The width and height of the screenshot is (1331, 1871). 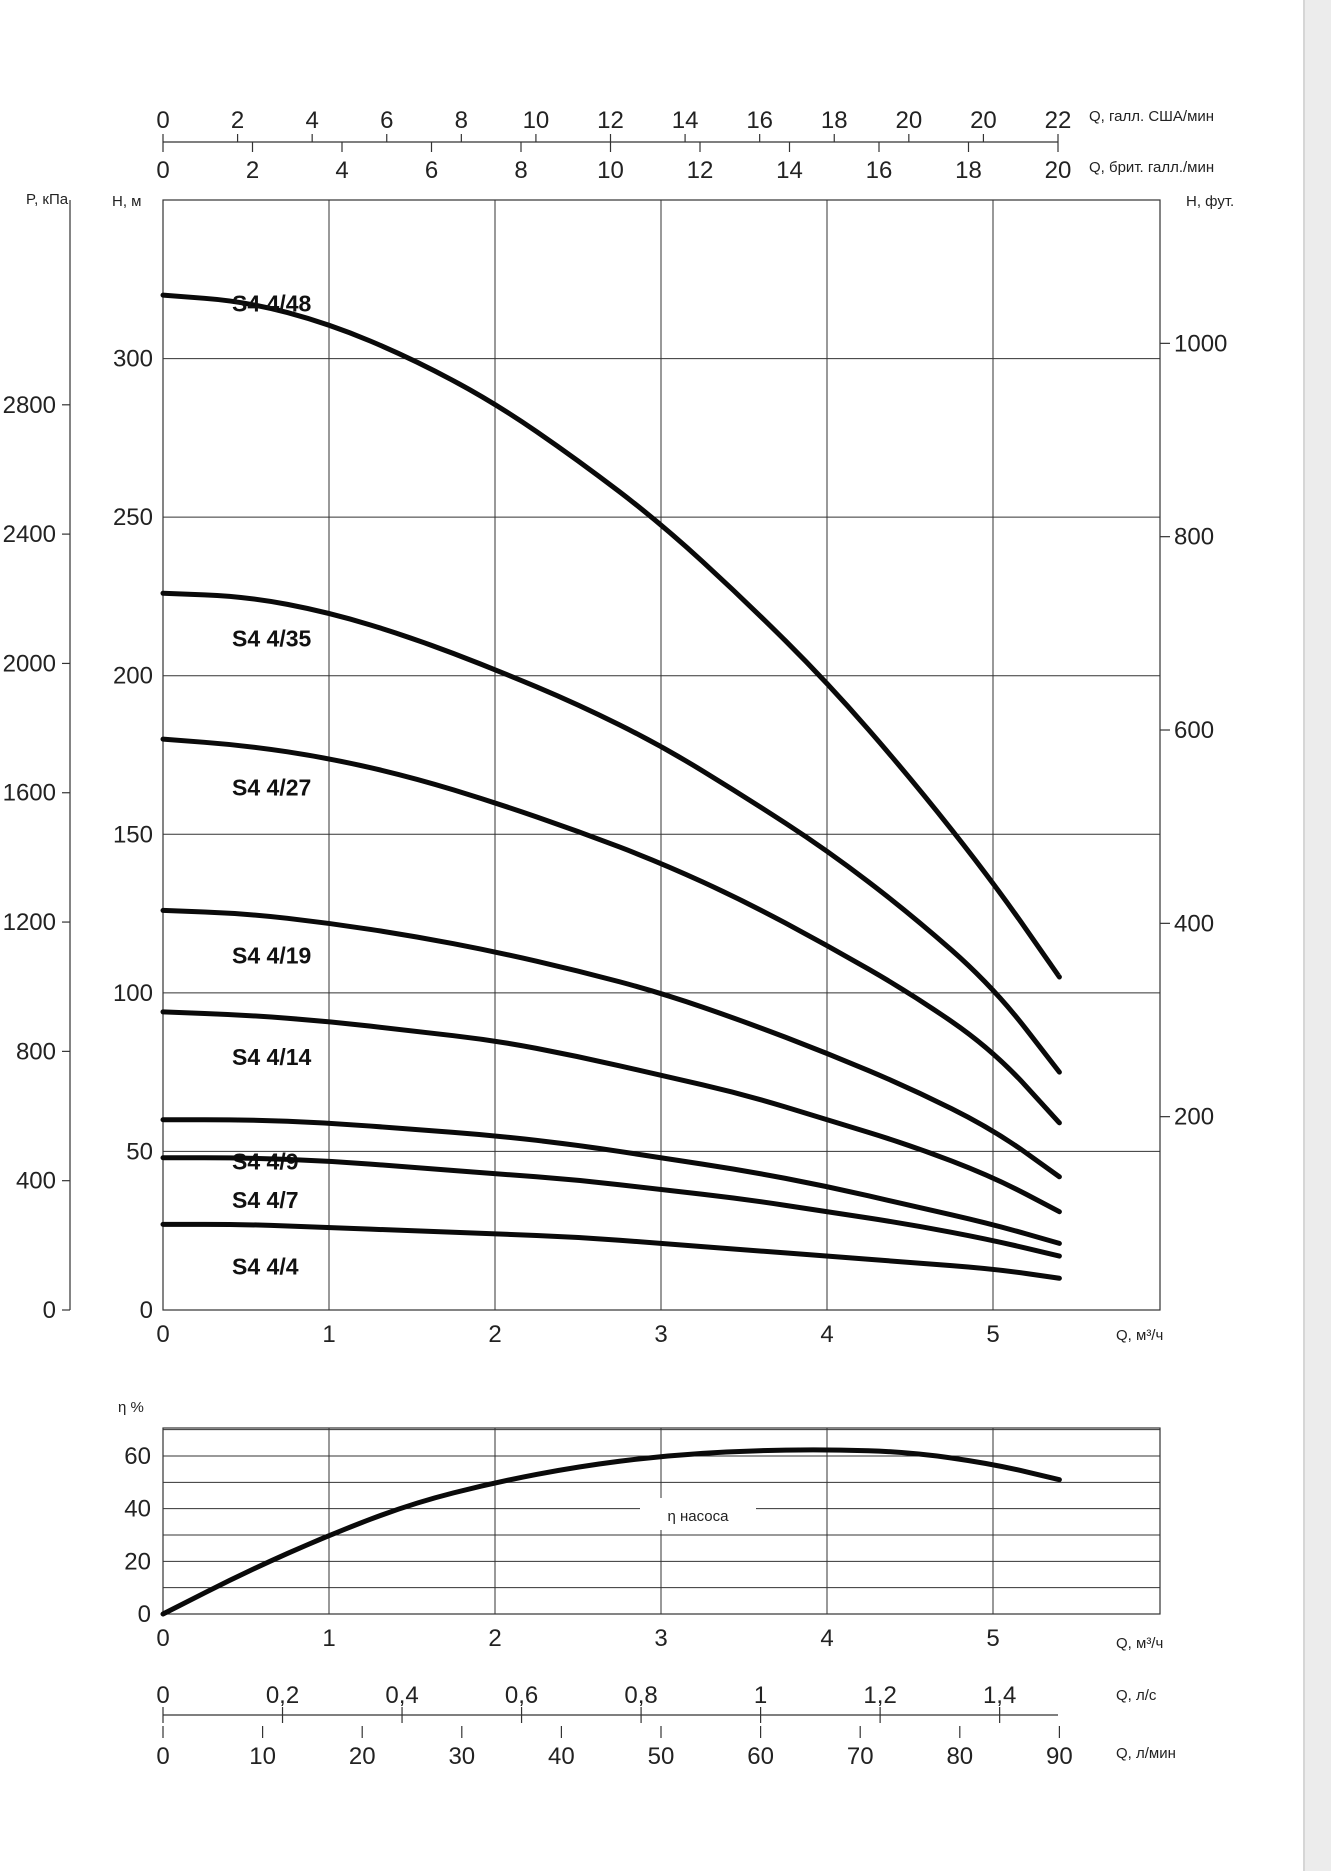 What do you see at coordinates (237, 120) in the screenshot?
I see `top-us-label: 2` at bounding box center [237, 120].